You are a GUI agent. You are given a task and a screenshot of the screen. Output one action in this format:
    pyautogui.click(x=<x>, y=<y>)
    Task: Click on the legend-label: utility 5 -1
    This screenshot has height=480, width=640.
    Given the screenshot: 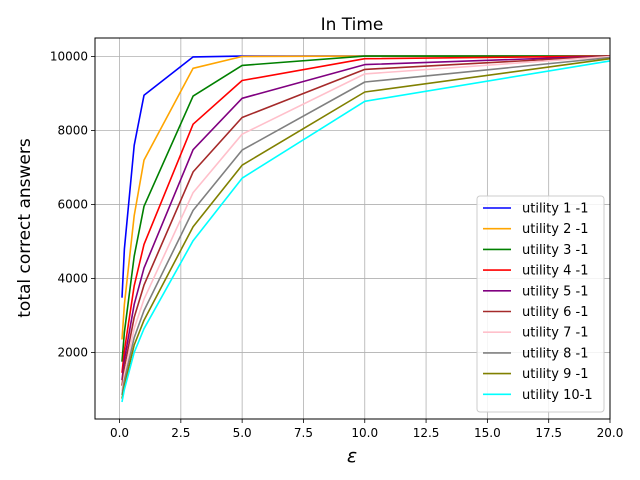 What is the action you would take?
    pyautogui.click(x=555, y=291)
    